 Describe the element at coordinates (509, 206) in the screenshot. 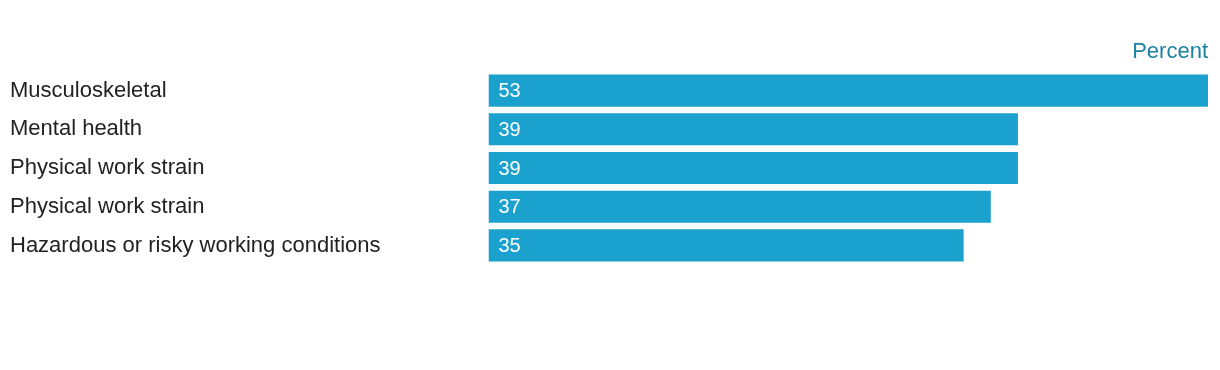

I see `data-label: 37` at that location.